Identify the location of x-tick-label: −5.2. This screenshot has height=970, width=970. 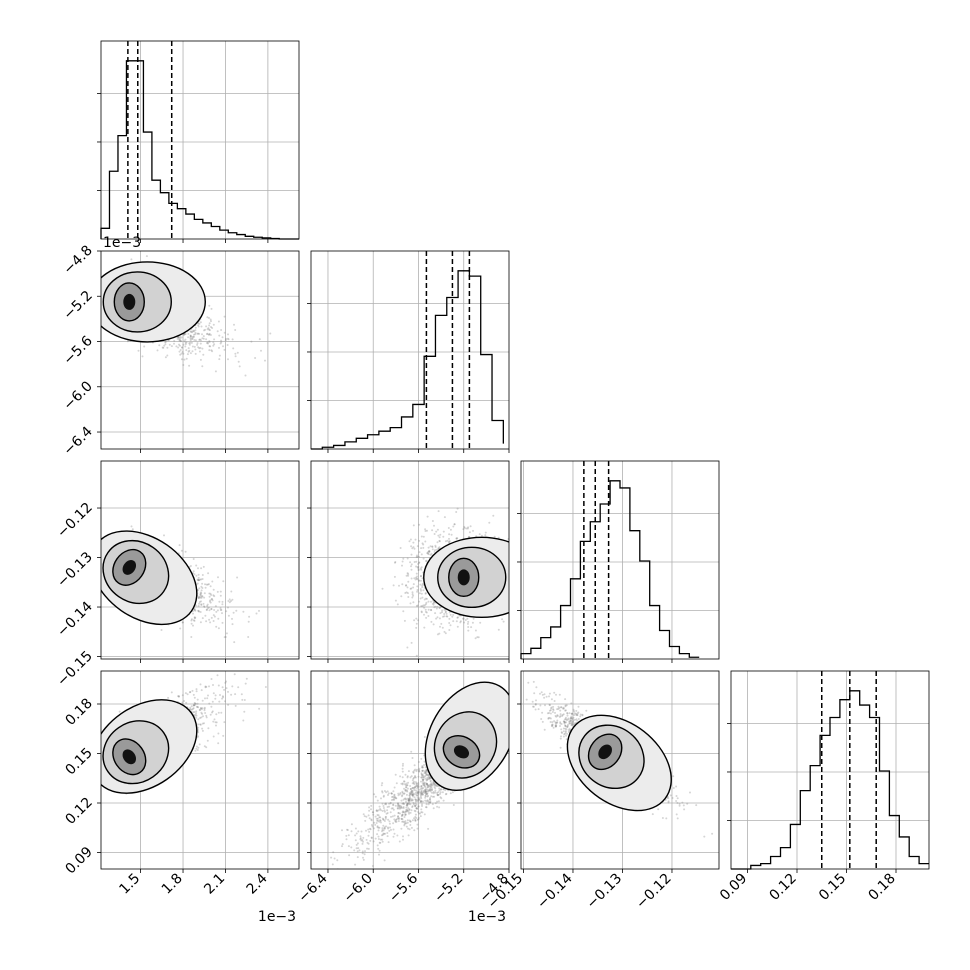
(448, 888).